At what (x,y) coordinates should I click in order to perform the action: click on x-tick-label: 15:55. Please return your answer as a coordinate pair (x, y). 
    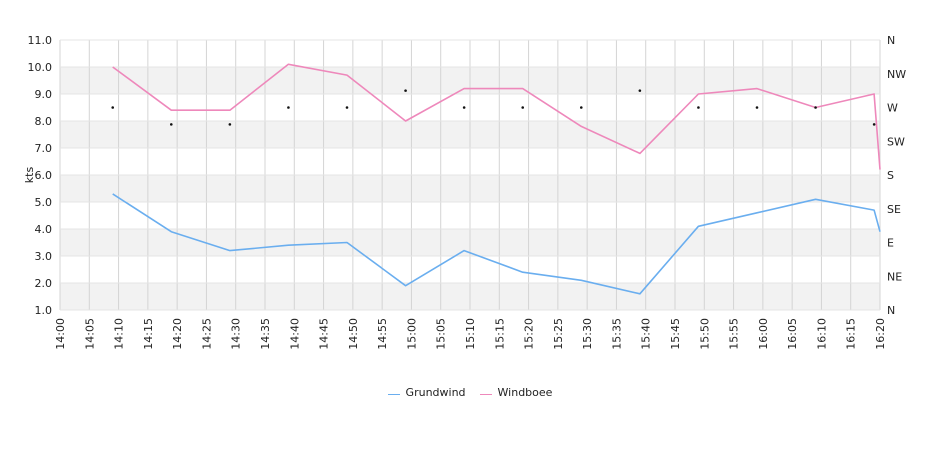
    Looking at the image, I should click on (734, 334).